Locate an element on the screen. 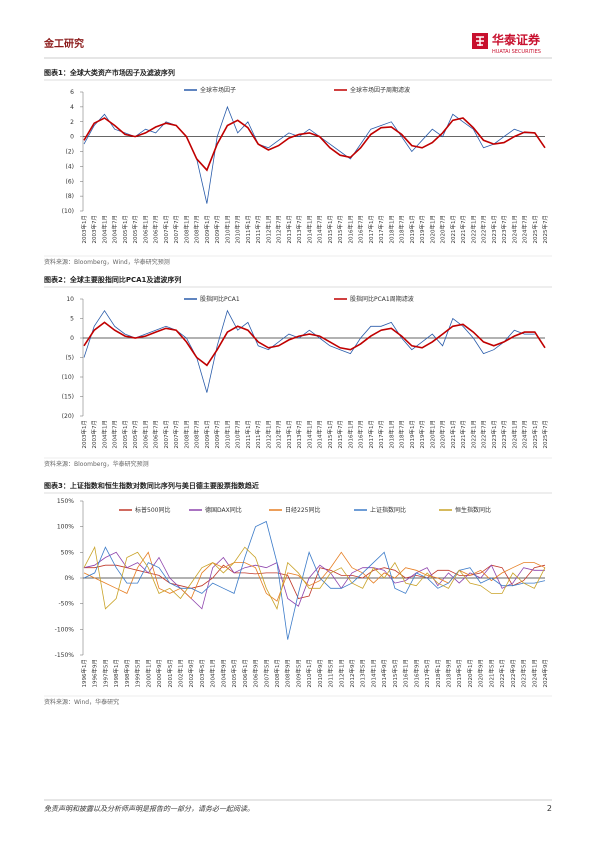 Image resolution: width=595 pixels, height=841 pixels. x-tick-label: 2008年1月 is located at coordinates (186, 434).